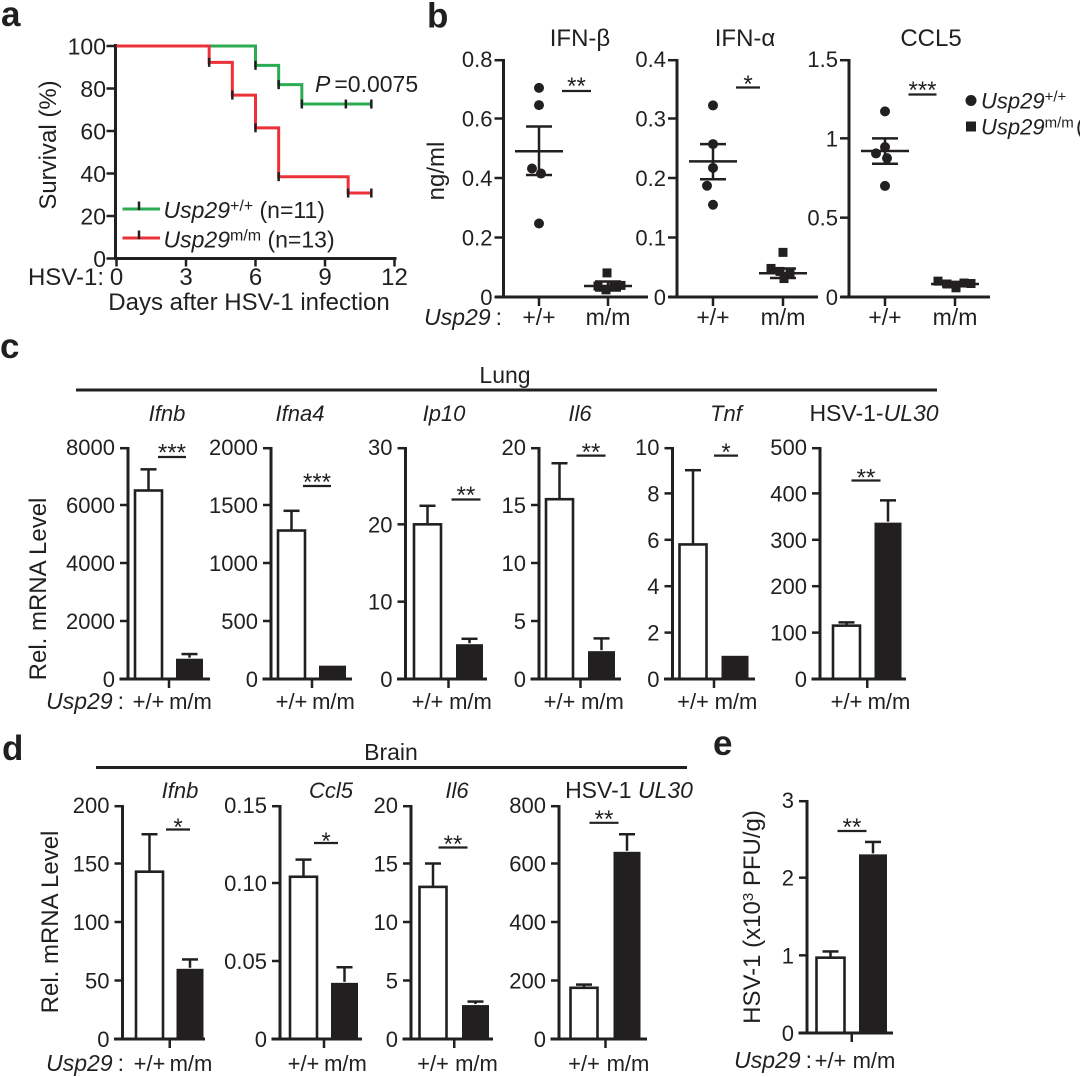  Describe the element at coordinates (650, 119) in the screenshot. I see `svg-text: 0.3` at that location.